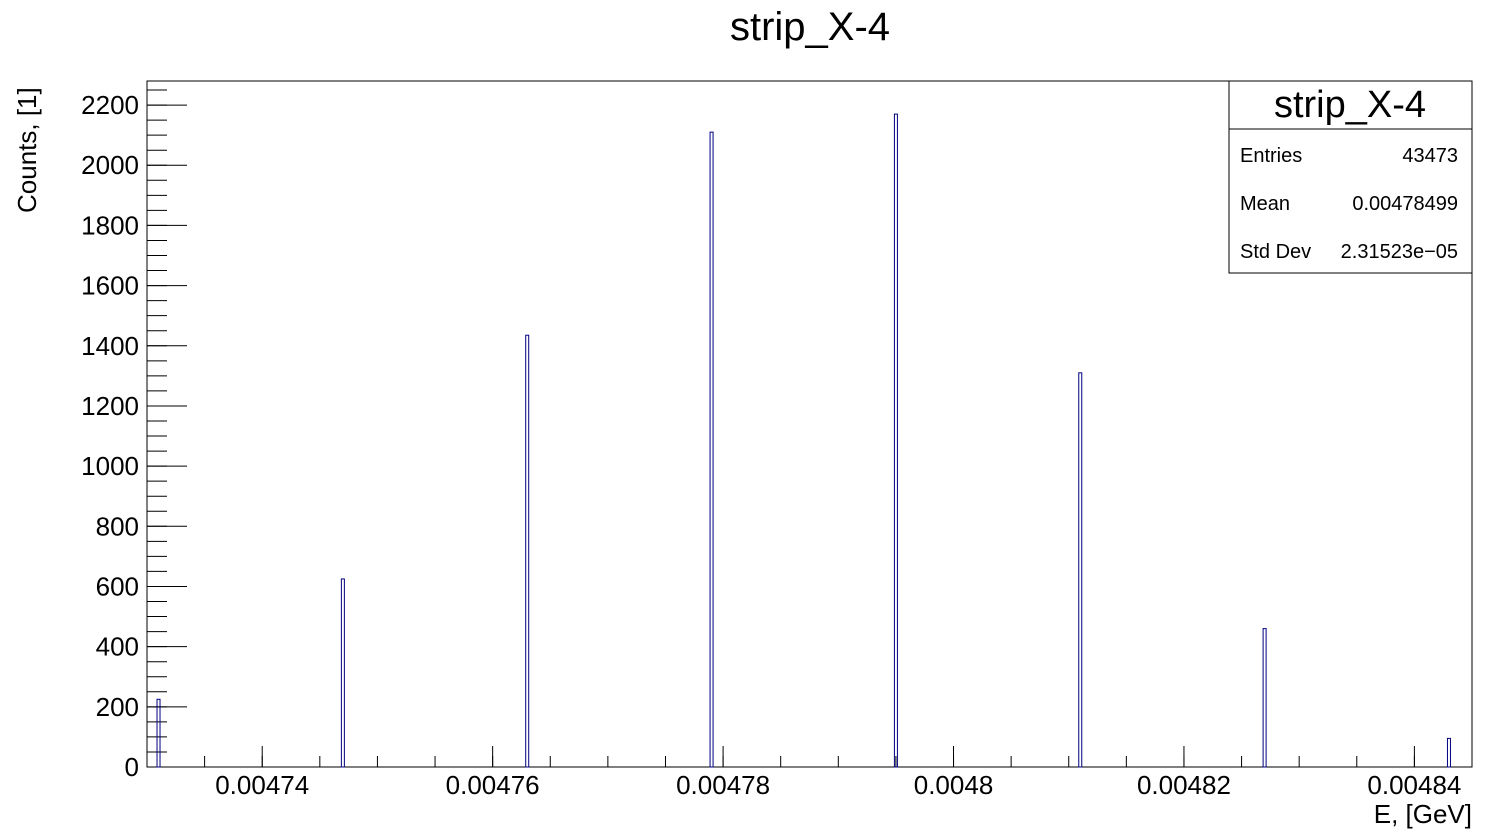 The width and height of the screenshot is (1492, 840). What do you see at coordinates (110, 105) in the screenshot?
I see `y-tick-label: 2200` at bounding box center [110, 105].